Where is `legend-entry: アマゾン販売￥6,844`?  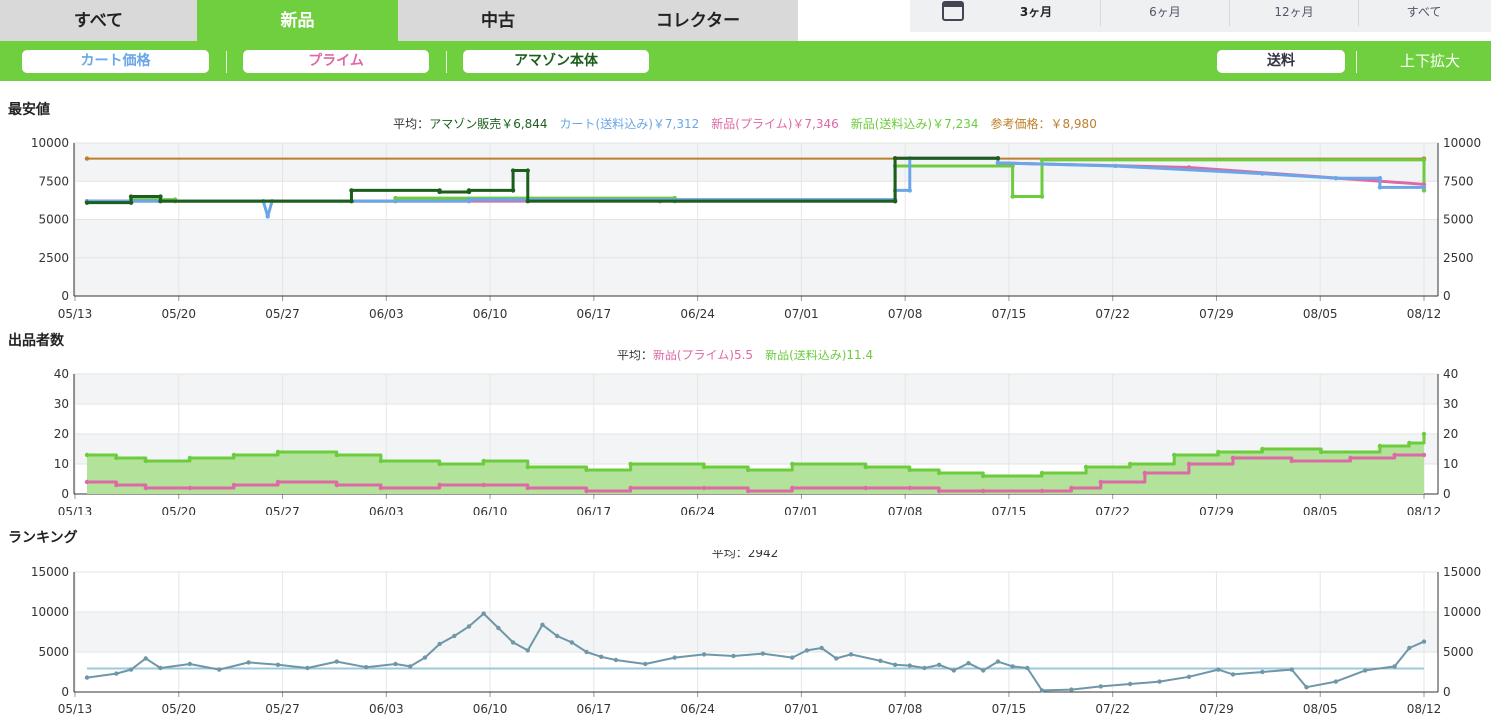
legend-entry: アマゾン販売￥6,844 is located at coordinates (488, 123).